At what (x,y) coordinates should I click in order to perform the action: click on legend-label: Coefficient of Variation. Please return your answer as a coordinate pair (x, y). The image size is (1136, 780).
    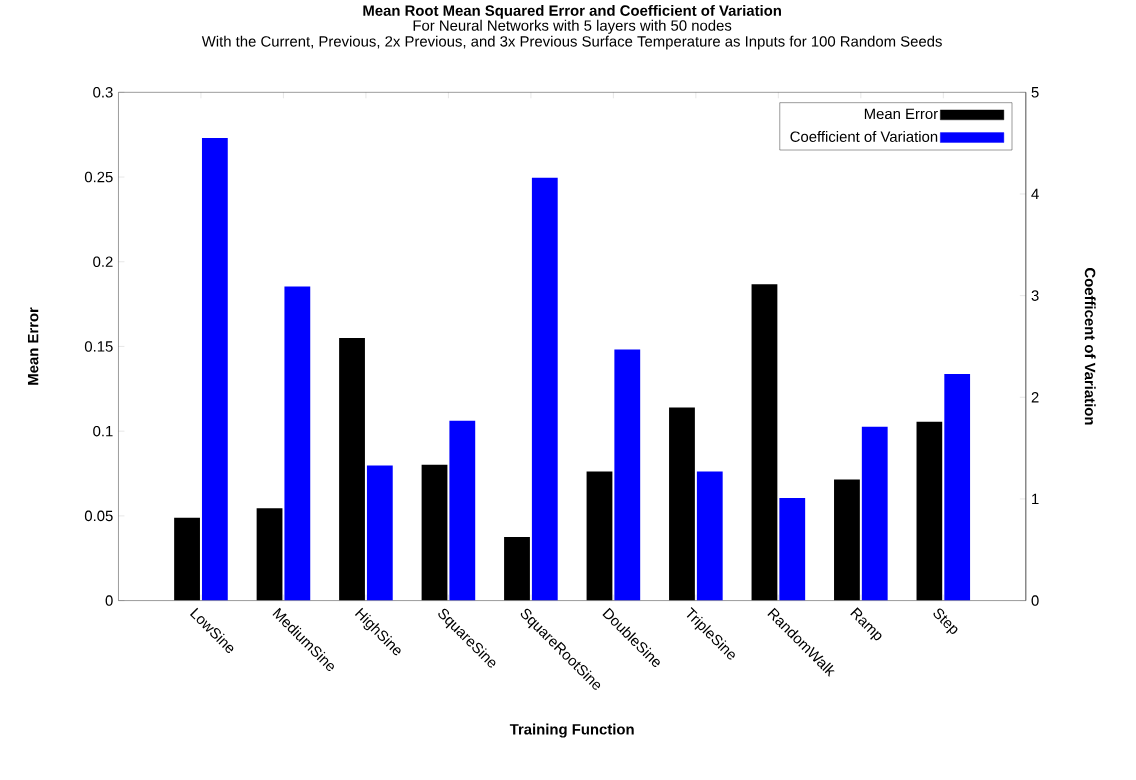
    Looking at the image, I should click on (864, 136).